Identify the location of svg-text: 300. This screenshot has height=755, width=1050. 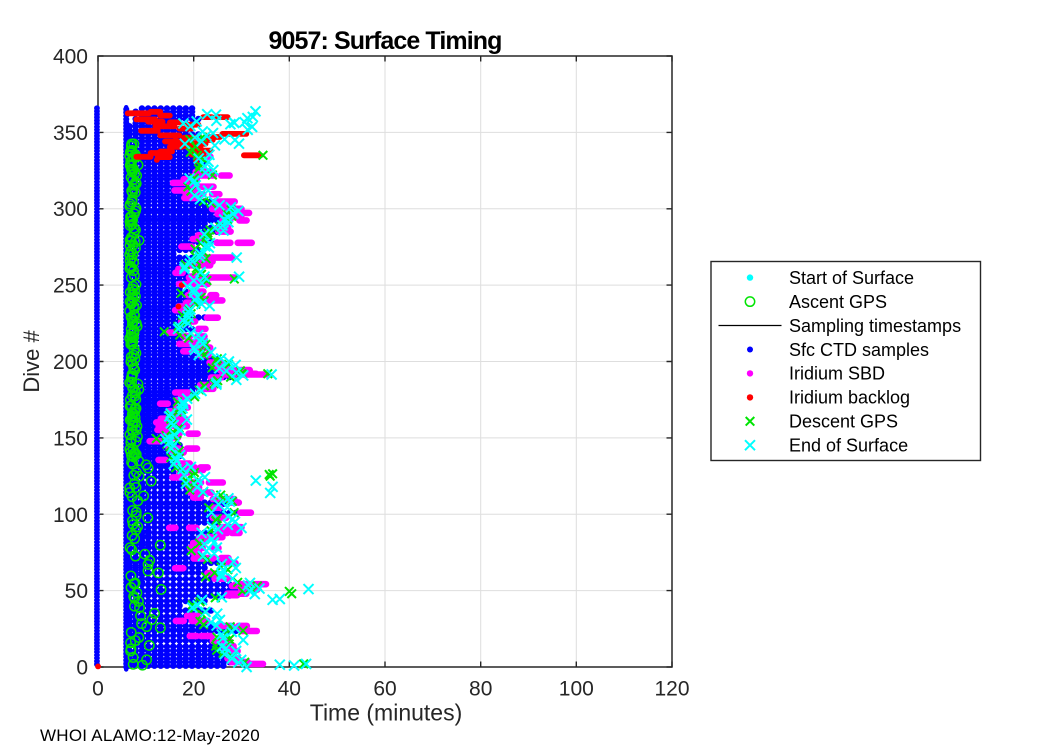
(70, 209).